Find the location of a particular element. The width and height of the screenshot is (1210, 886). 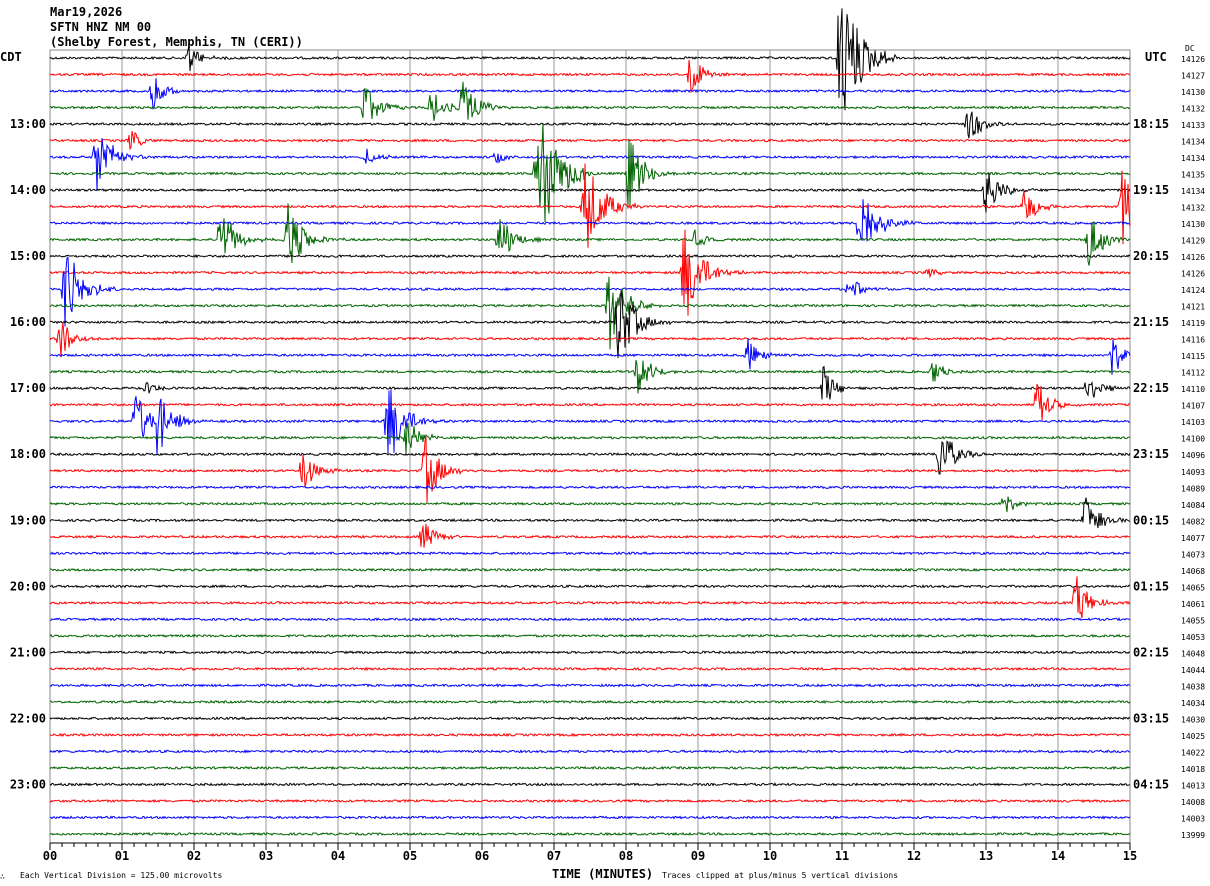

utc-hour-label: 04:15 is located at coordinates (1151, 784).